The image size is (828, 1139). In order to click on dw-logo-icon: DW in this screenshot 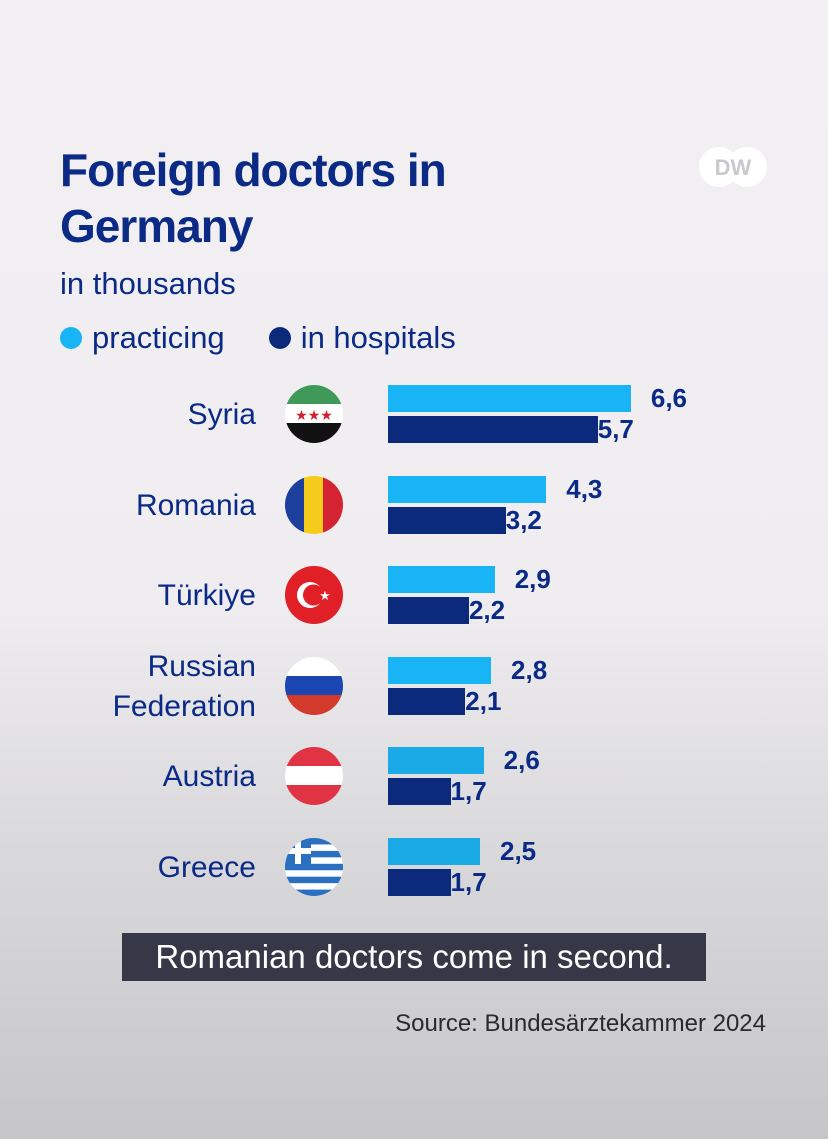, I will do `click(733, 167)`.